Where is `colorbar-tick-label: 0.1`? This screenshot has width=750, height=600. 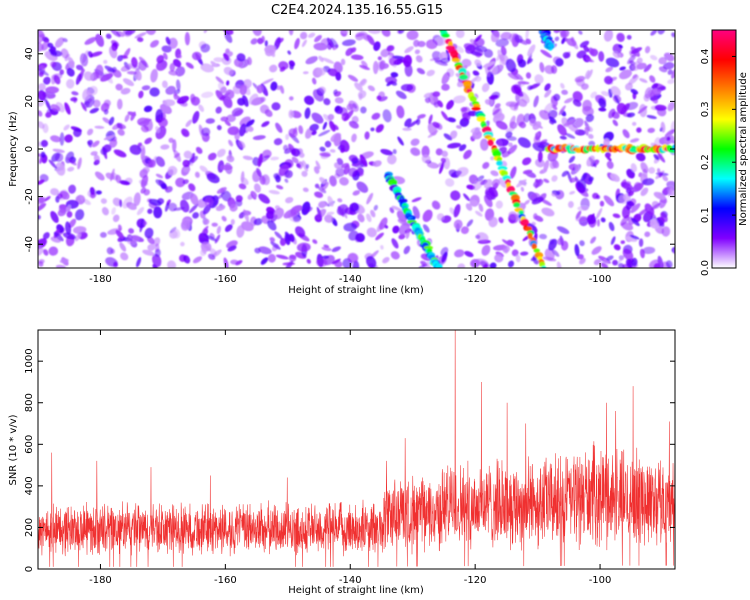 colorbar-tick-label: 0.1 is located at coordinates (705, 215).